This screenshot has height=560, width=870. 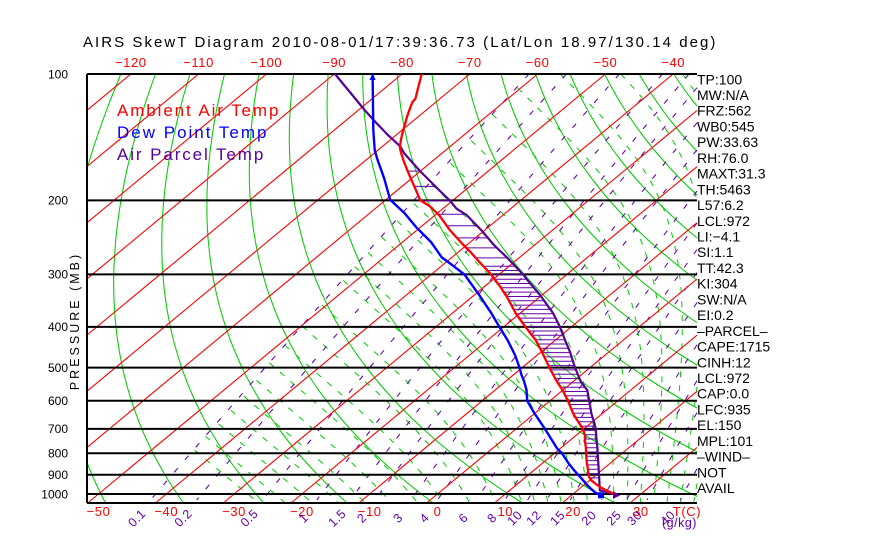 I want to click on svg-text: CAP:0.0, so click(x=723, y=394).